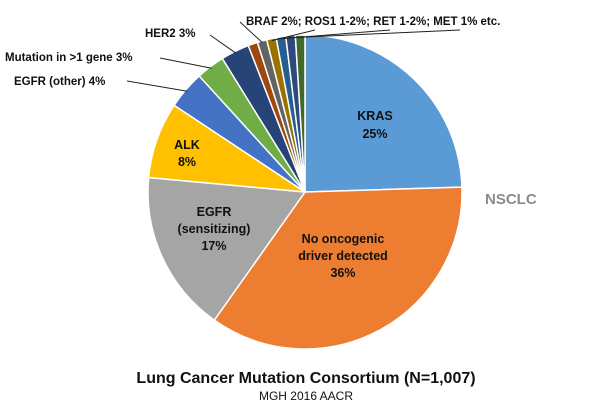 The image size is (612, 412). Describe the element at coordinates (187, 145) in the screenshot. I see `slice-label-alk-name: ALK` at that location.